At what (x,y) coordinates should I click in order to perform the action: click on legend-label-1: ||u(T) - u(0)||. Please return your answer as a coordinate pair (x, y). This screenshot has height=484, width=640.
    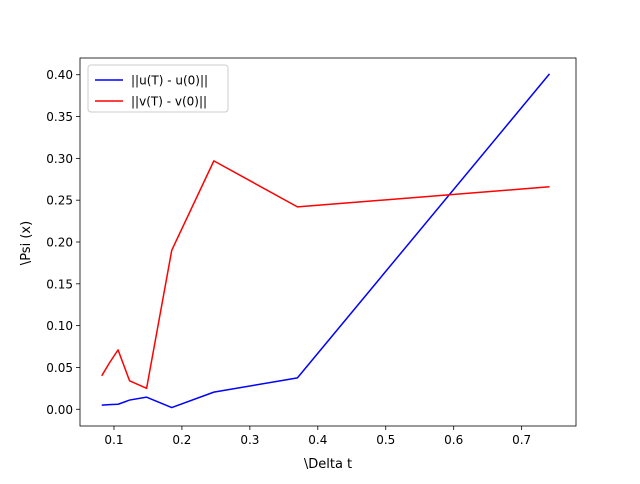
    Looking at the image, I should click on (169, 81).